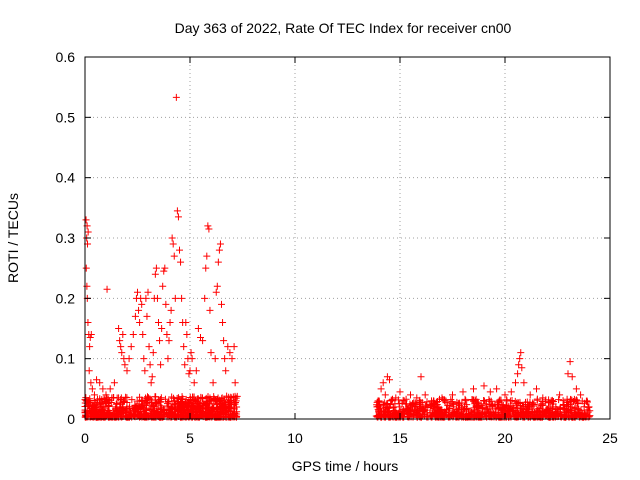 The image size is (640, 480). Describe the element at coordinates (66, 178) in the screenshot. I see `y-tick-label: 0.4` at that location.